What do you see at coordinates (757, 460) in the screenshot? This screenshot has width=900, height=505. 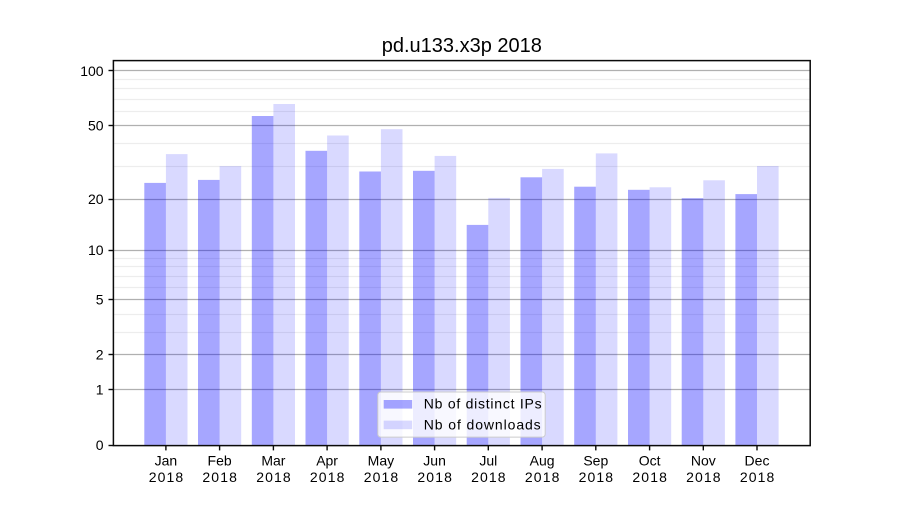 I see `svg-text: Dec` at bounding box center [757, 460].